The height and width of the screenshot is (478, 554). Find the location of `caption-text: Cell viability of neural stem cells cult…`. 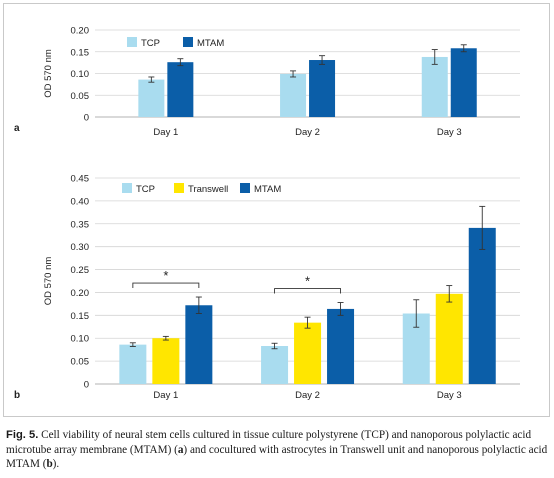

caption-text: Cell viability of neural stem cells cult… is located at coordinates (276, 449).